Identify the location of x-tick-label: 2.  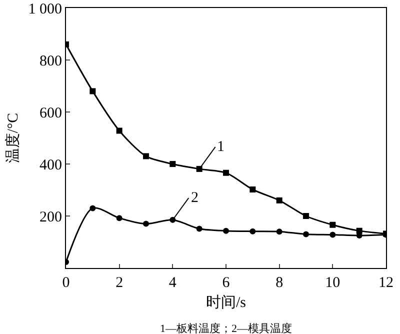
(120, 283).